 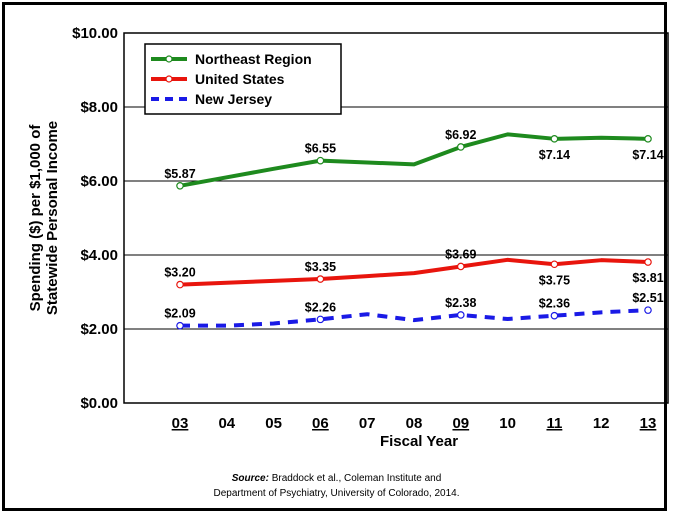 I want to click on data-label: $3.69, so click(x=460, y=254).